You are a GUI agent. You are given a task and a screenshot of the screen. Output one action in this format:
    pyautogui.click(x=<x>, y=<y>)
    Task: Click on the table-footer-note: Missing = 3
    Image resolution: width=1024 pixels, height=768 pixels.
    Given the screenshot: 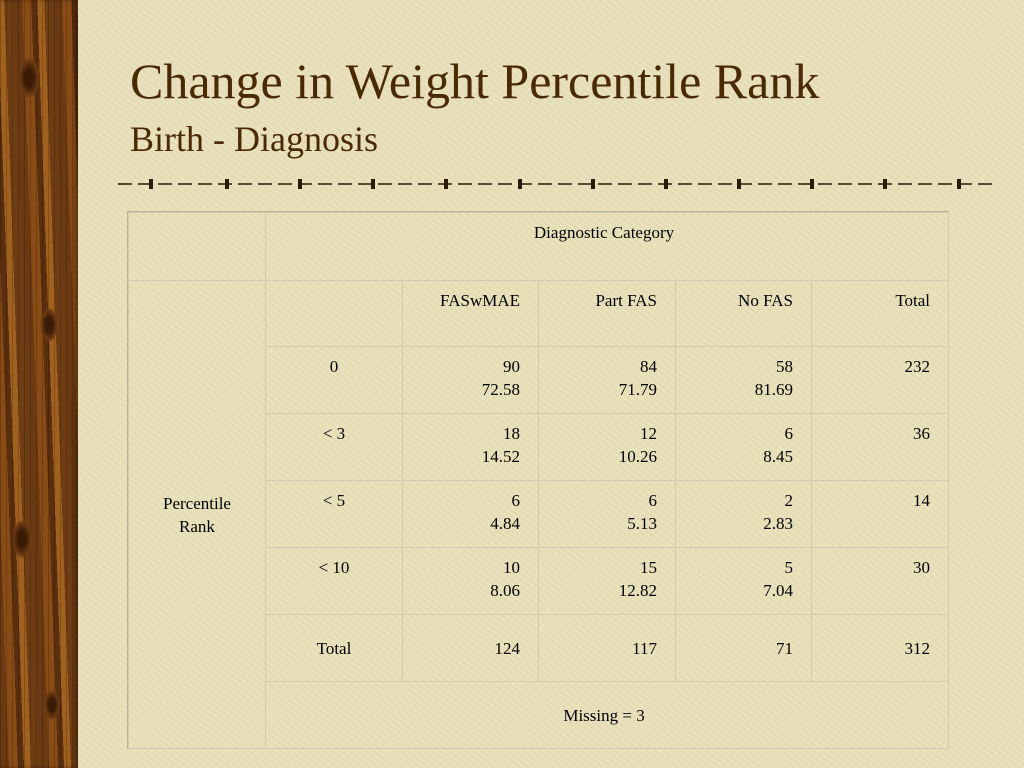 What is the action you would take?
    pyautogui.click(x=607, y=715)
    